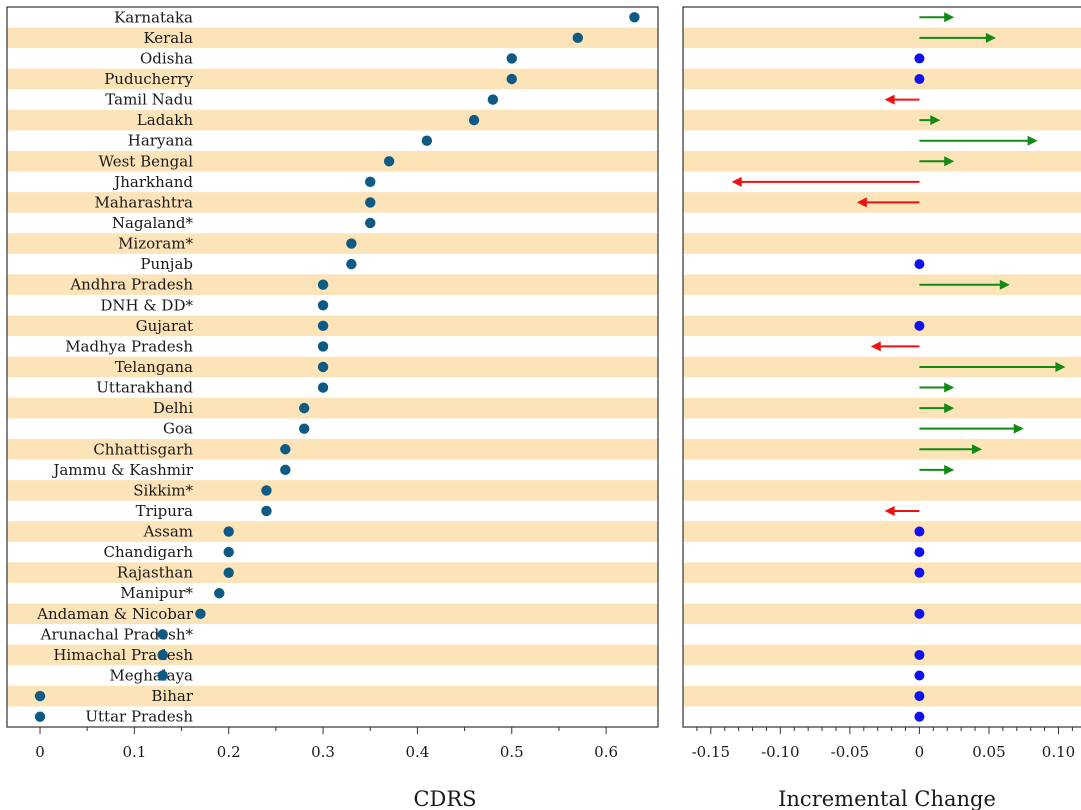 Image resolution: width=1081 pixels, height=810 pixels. Describe the element at coordinates (988, 752) in the screenshot. I see `x-tick-label: 0.05` at that location.